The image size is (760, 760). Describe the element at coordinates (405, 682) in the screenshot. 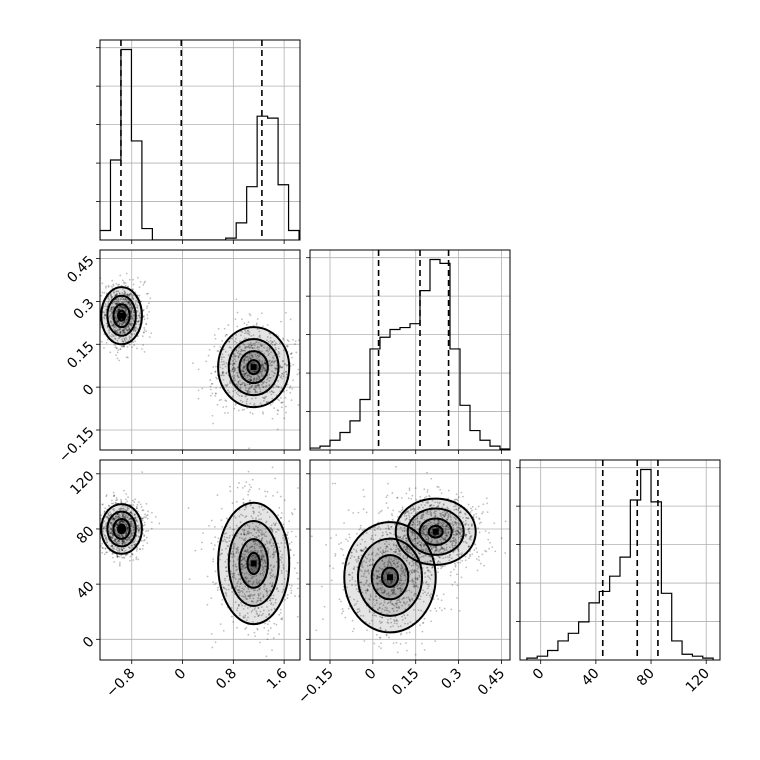

I see `x-tick-label: 0.15` at that location.